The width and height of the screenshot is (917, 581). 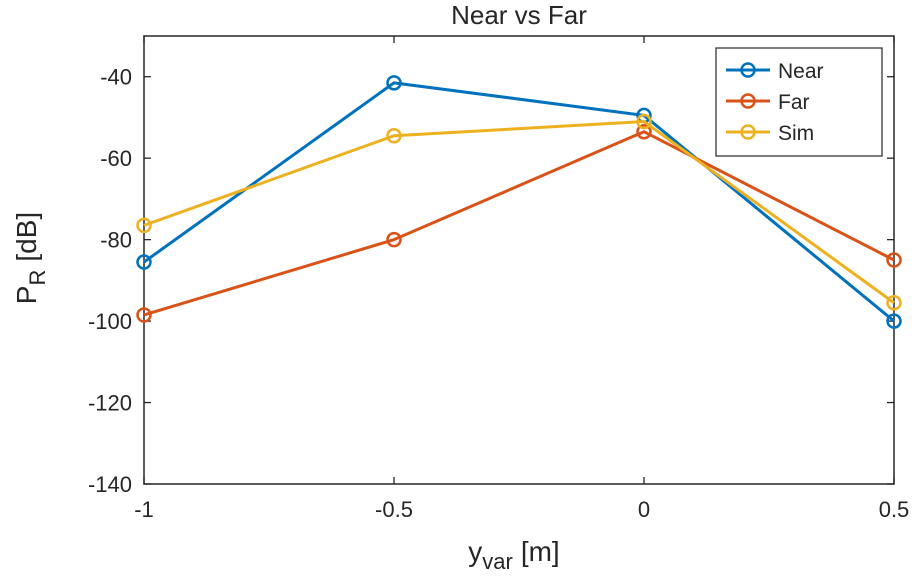 What do you see at coordinates (801, 71) in the screenshot?
I see `legend-label: Near` at bounding box center [801, 71].